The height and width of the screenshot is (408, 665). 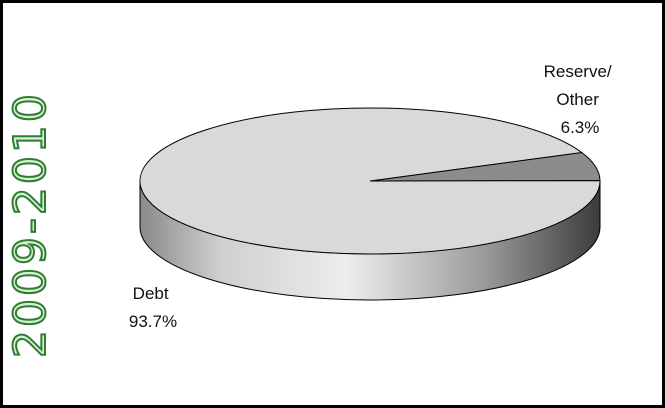 I want to click on slice-name-debt: Debt, so click(x=151, y=293).